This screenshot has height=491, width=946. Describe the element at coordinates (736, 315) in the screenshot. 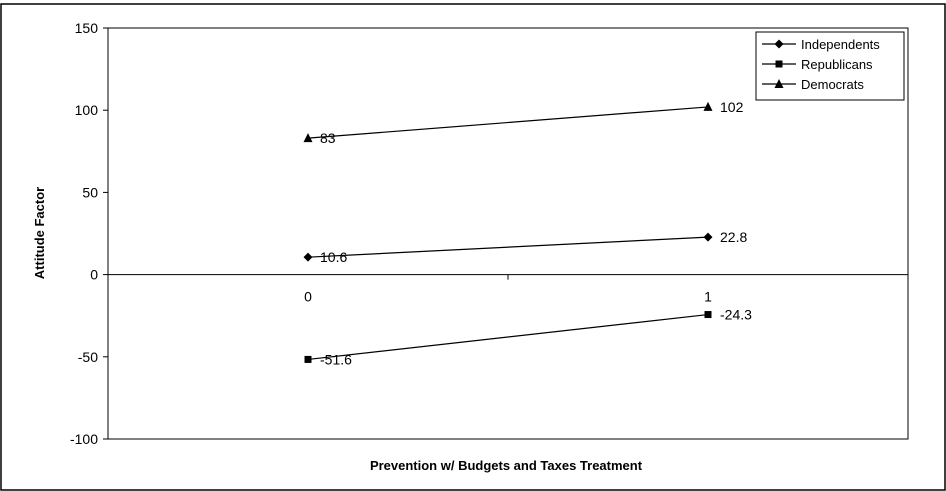

I see `data-label: -24.3` at that location.